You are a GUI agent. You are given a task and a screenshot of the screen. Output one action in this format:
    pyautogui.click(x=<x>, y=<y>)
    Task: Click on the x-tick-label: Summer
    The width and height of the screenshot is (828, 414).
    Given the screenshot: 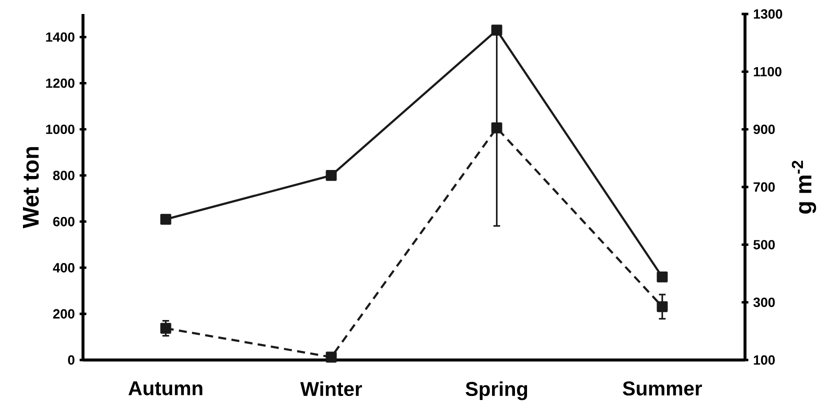 What is the action you would take?
    pyautogui.click(x=662, y=388)
    